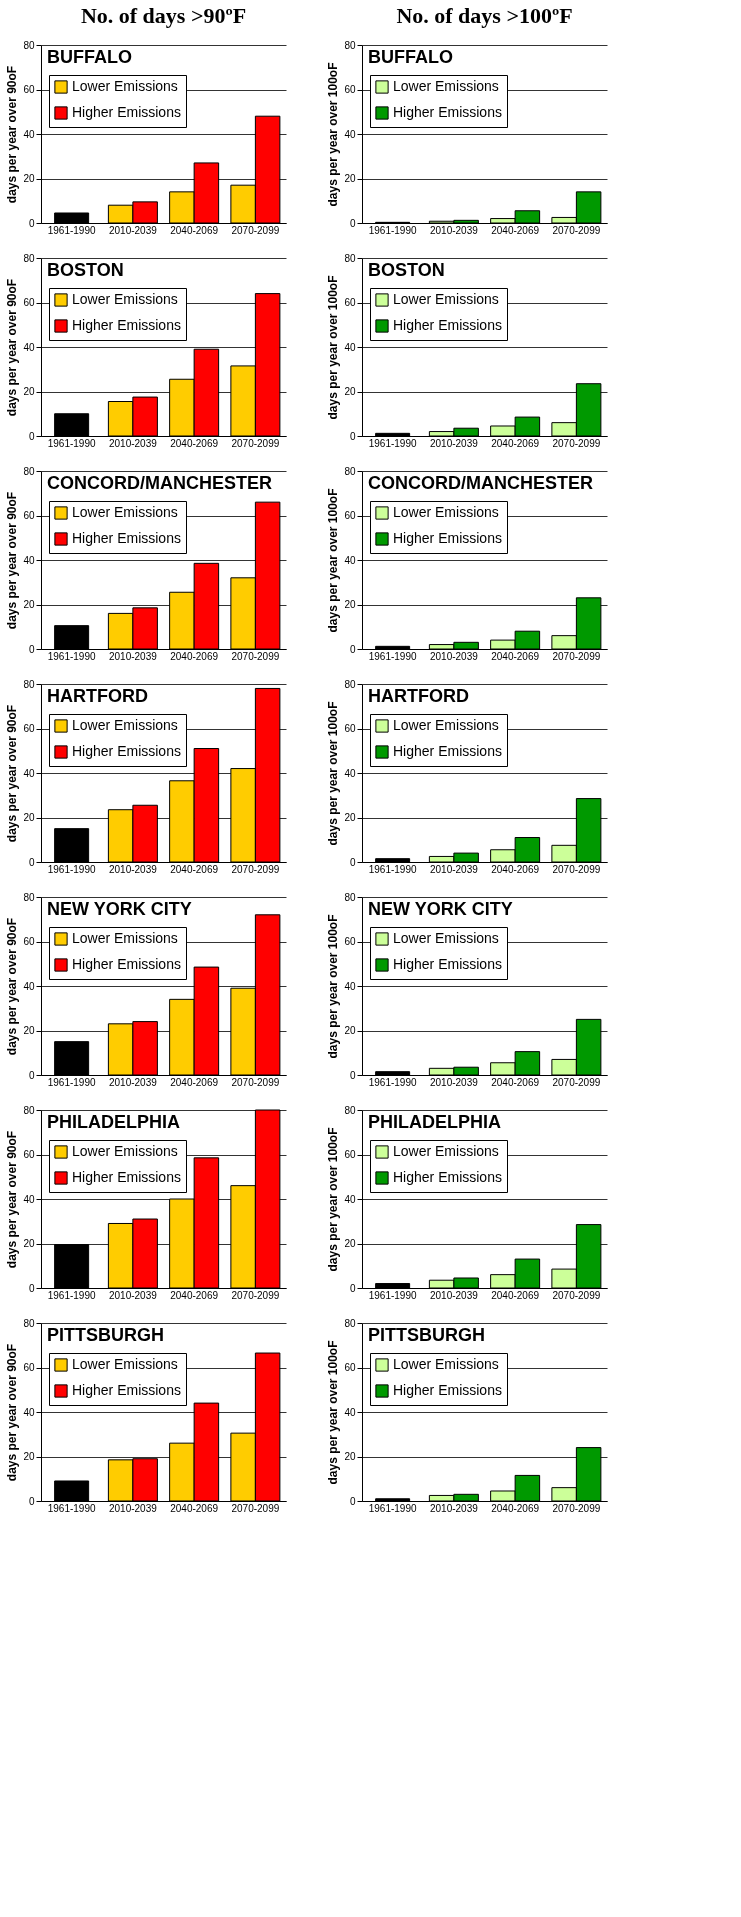  I want to click on chart-title: BOSTON, so click(85, 270).